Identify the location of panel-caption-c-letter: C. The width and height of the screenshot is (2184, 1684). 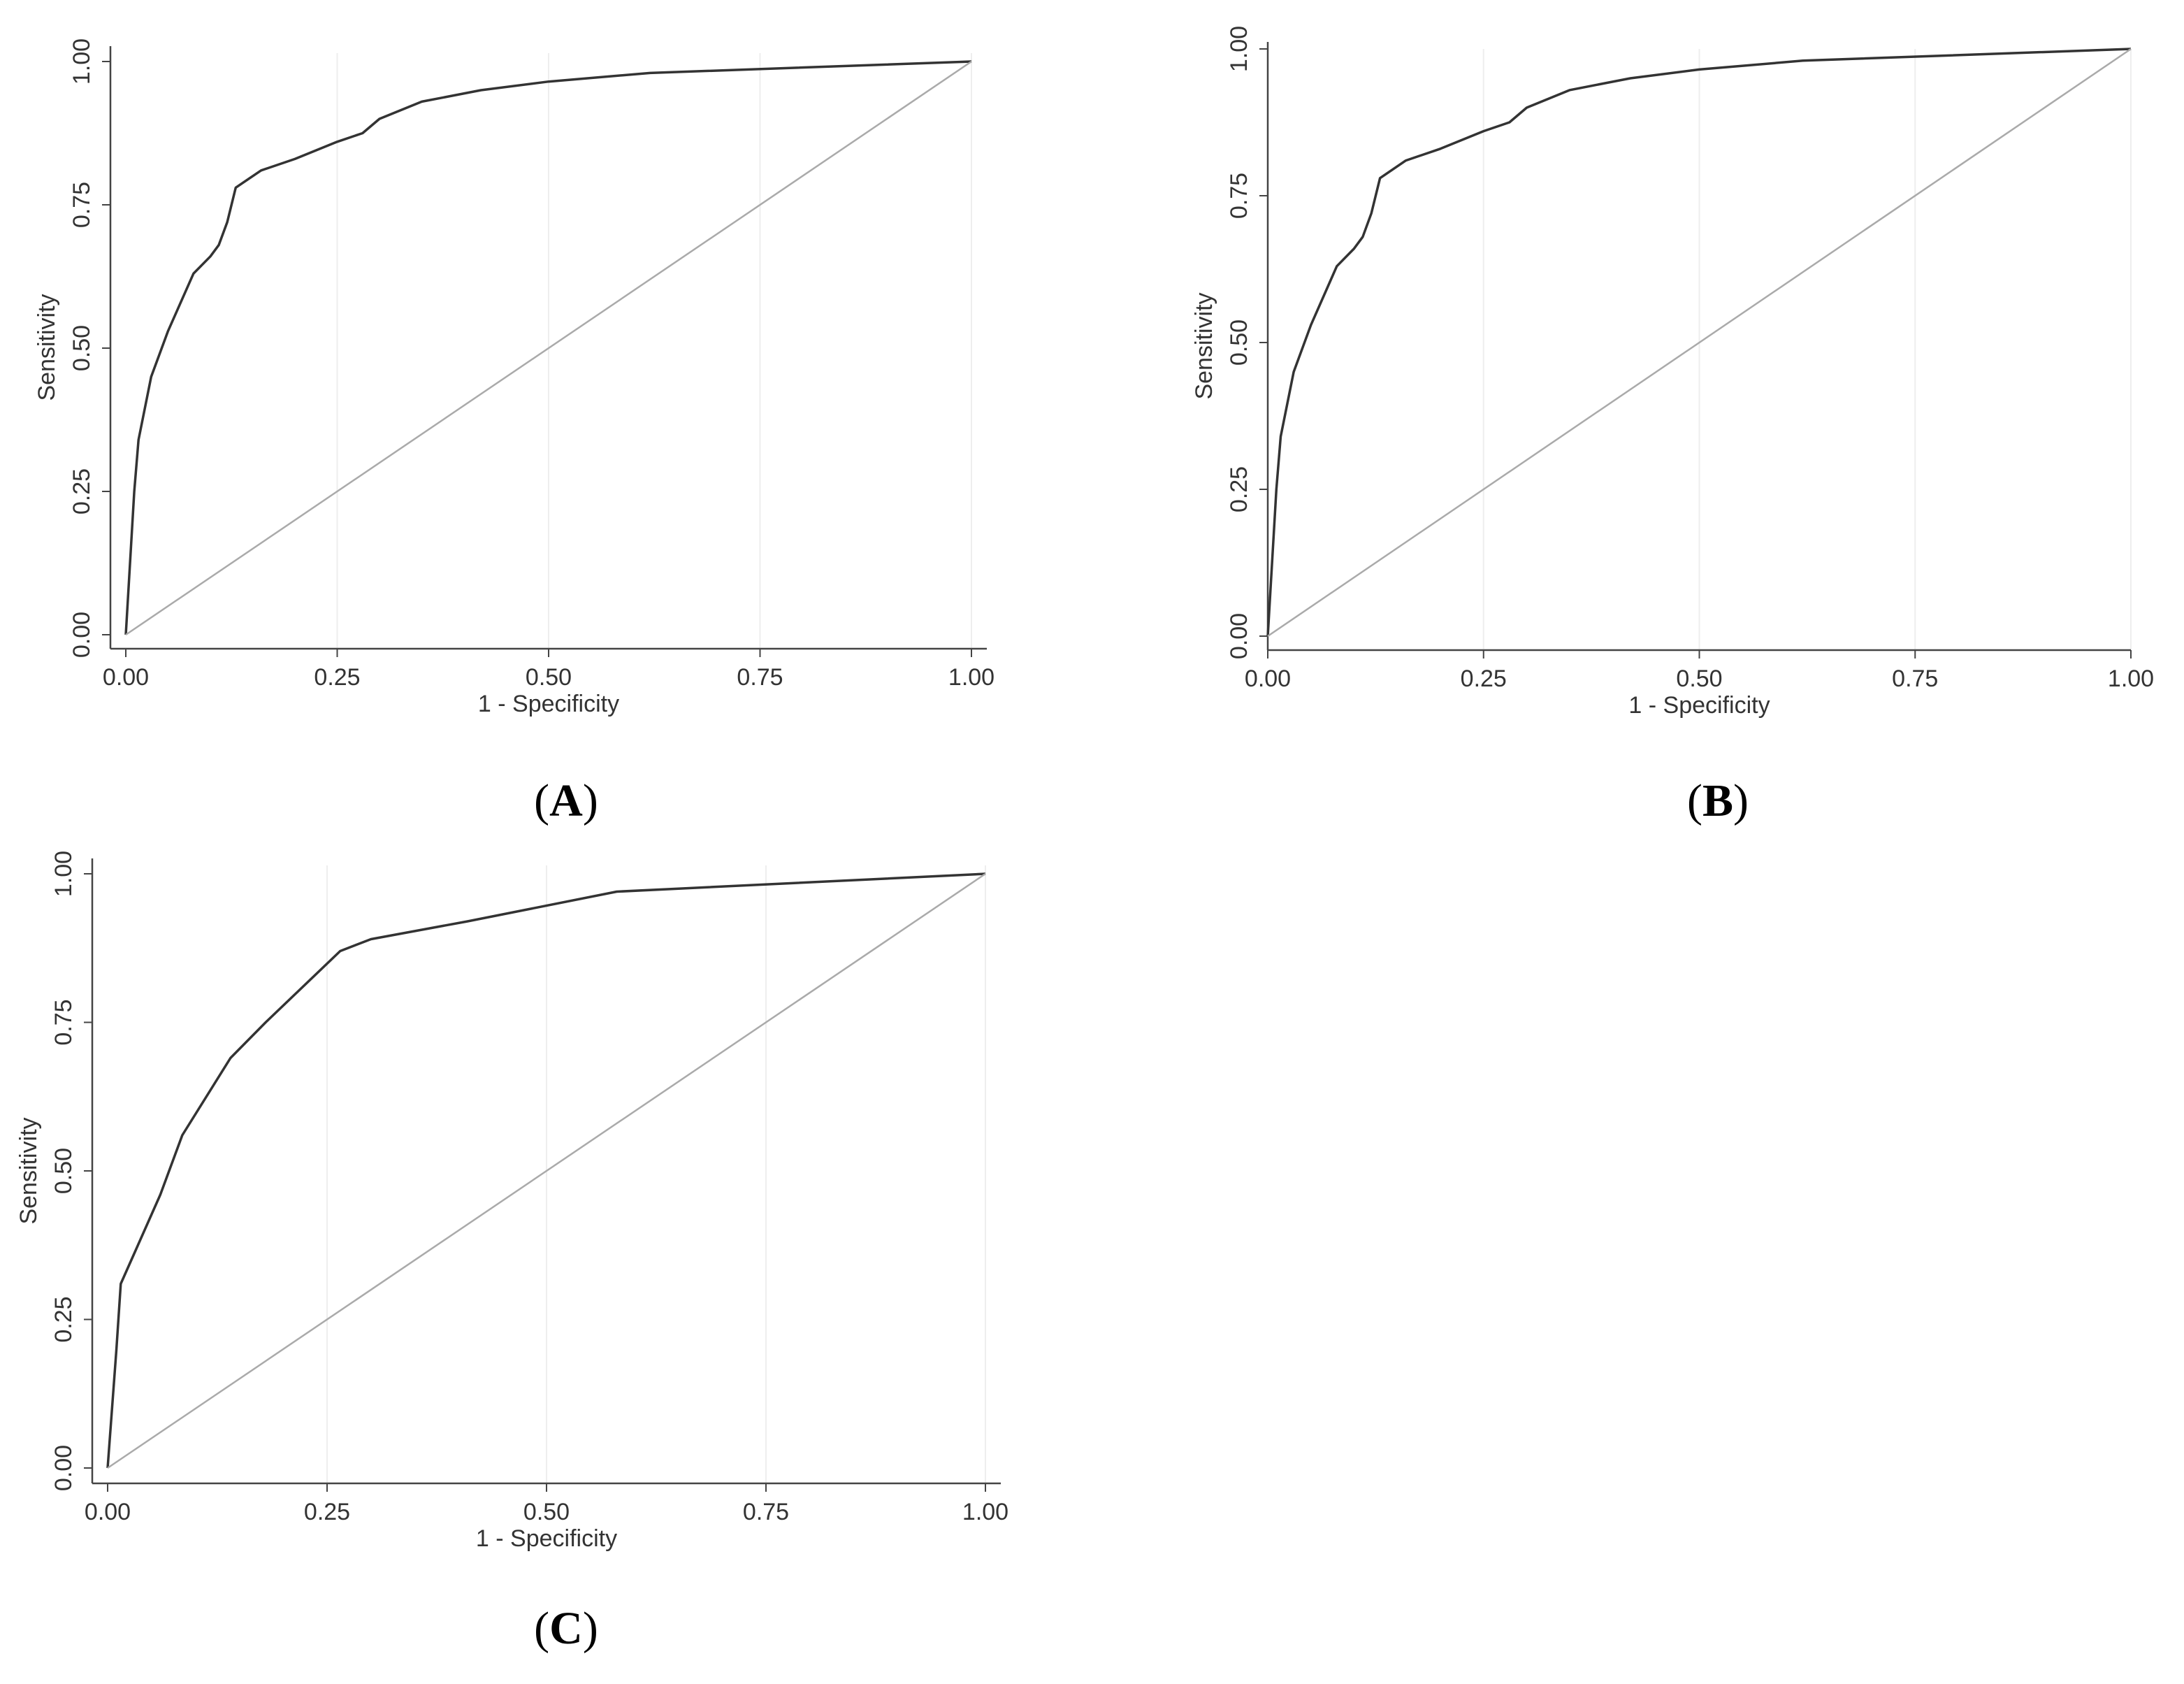
(566, 1628).